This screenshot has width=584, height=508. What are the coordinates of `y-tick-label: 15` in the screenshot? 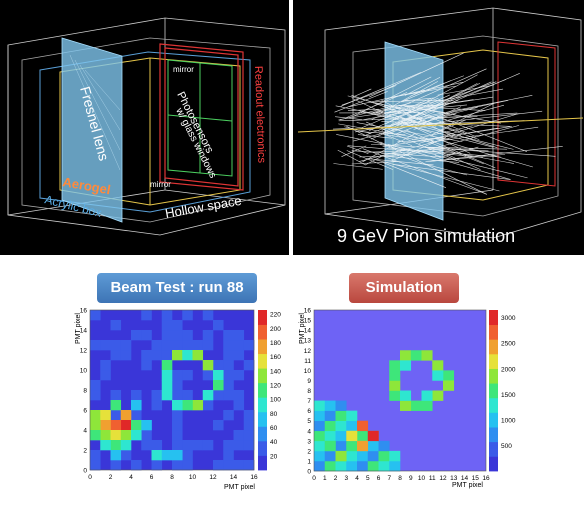 It's located at (308, 321).